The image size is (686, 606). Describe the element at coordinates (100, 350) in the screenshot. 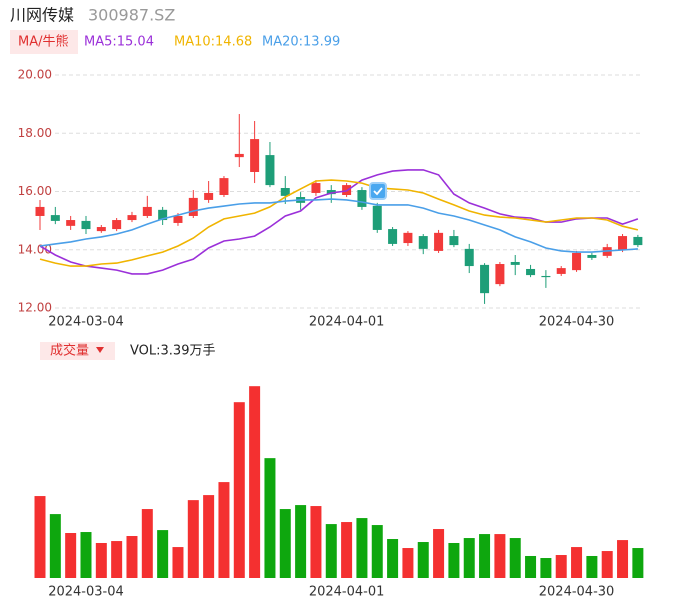

I see `dropdown-arrow` at that location.